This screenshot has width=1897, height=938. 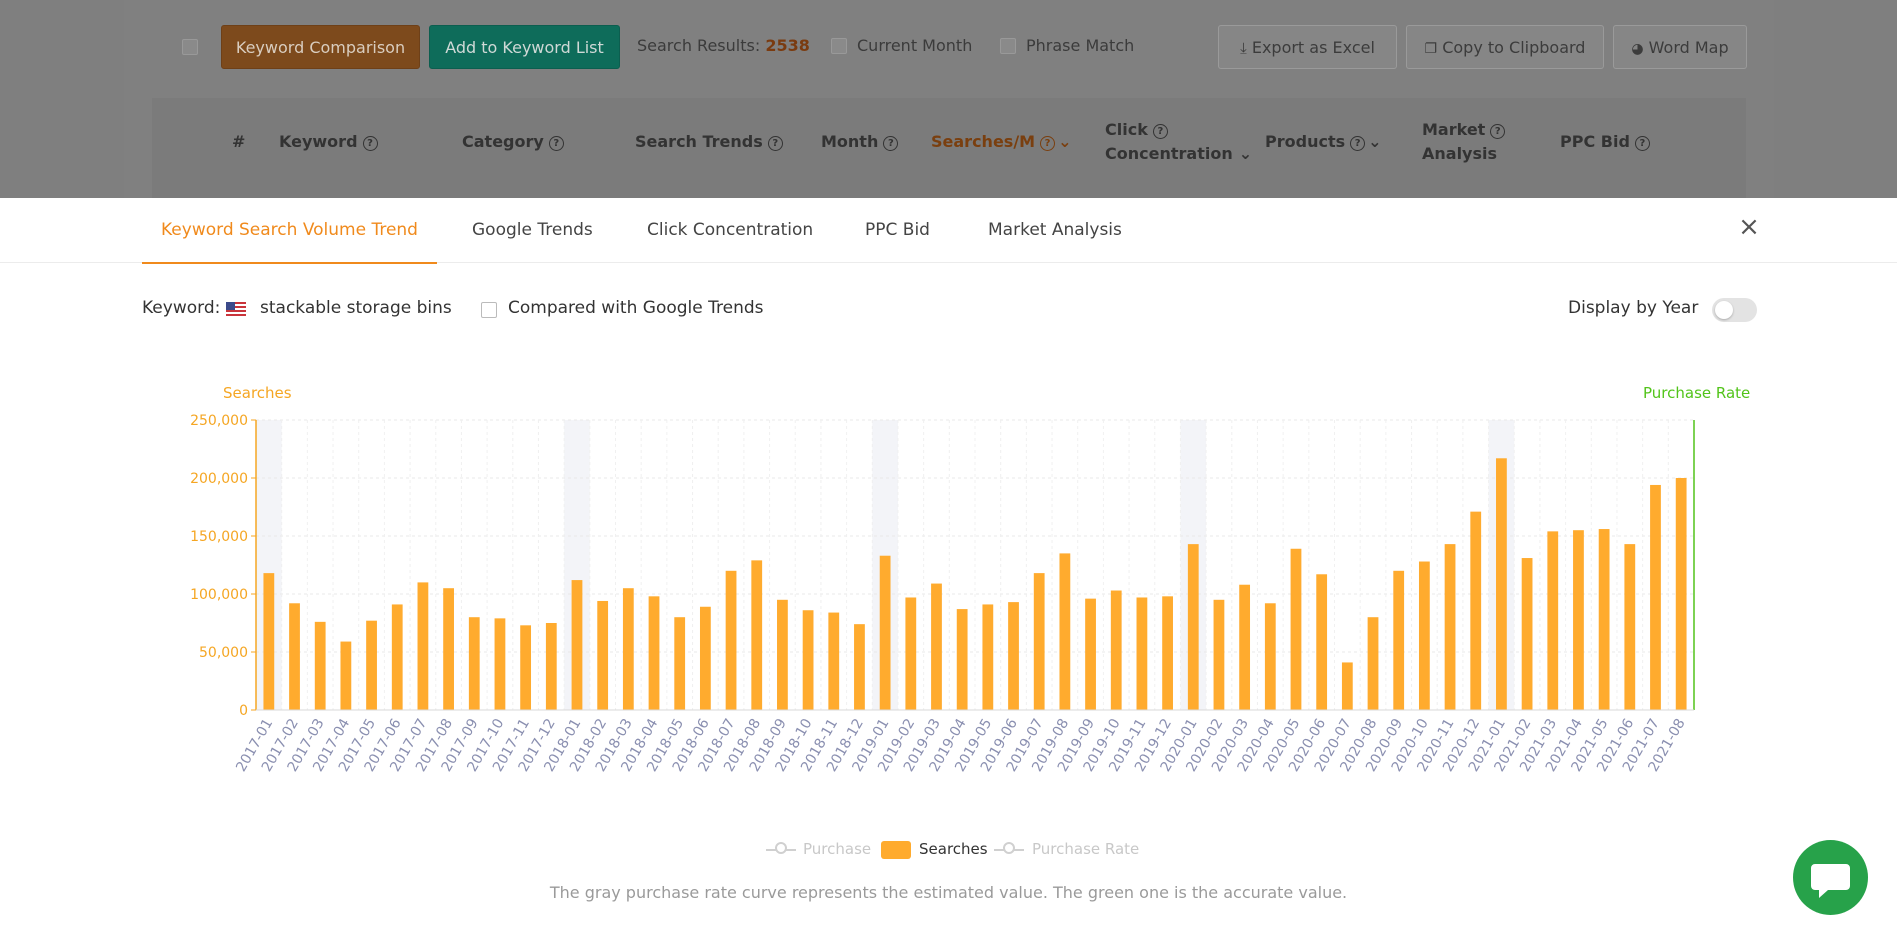 I want to click on tab-label: Keyword Search Volume Trend, so click(x=289, y=230).